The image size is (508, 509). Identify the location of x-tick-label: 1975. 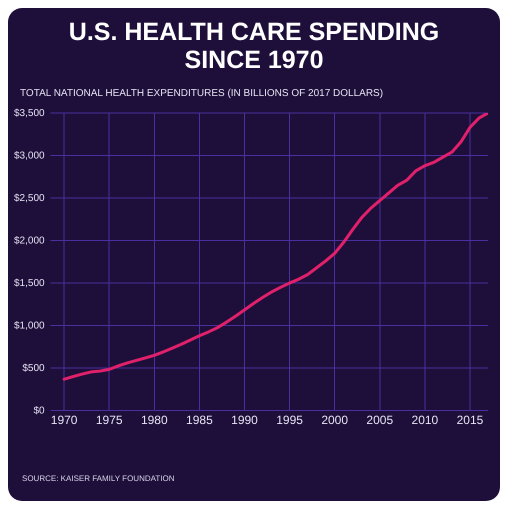
(109, 420).